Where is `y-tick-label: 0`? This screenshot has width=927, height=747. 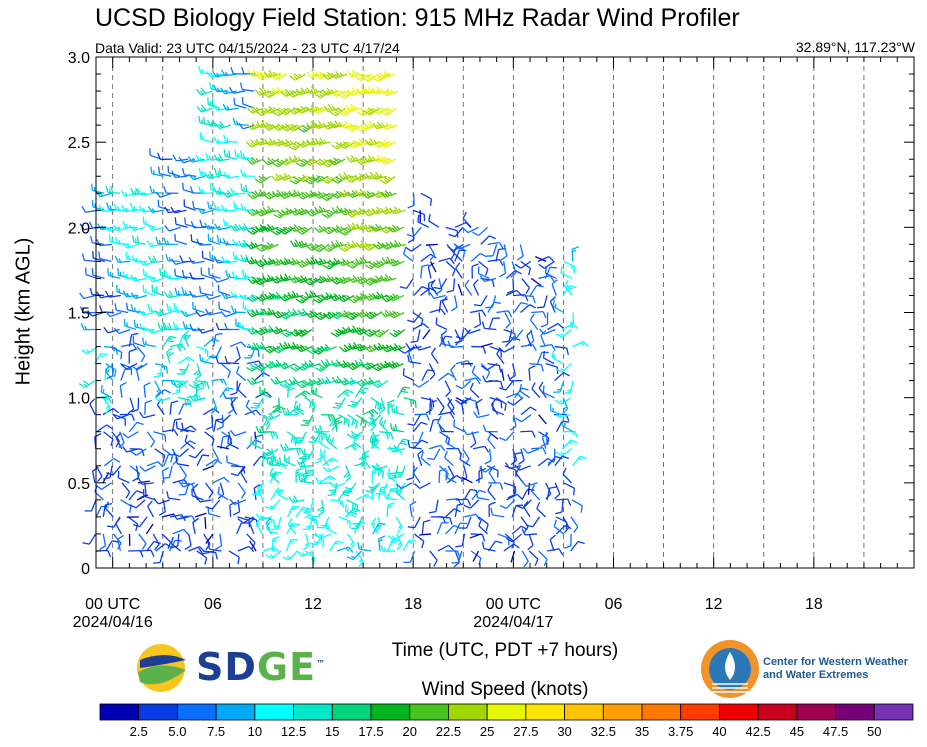 y-tick-label: 0 is located at coordinates (85, 569).